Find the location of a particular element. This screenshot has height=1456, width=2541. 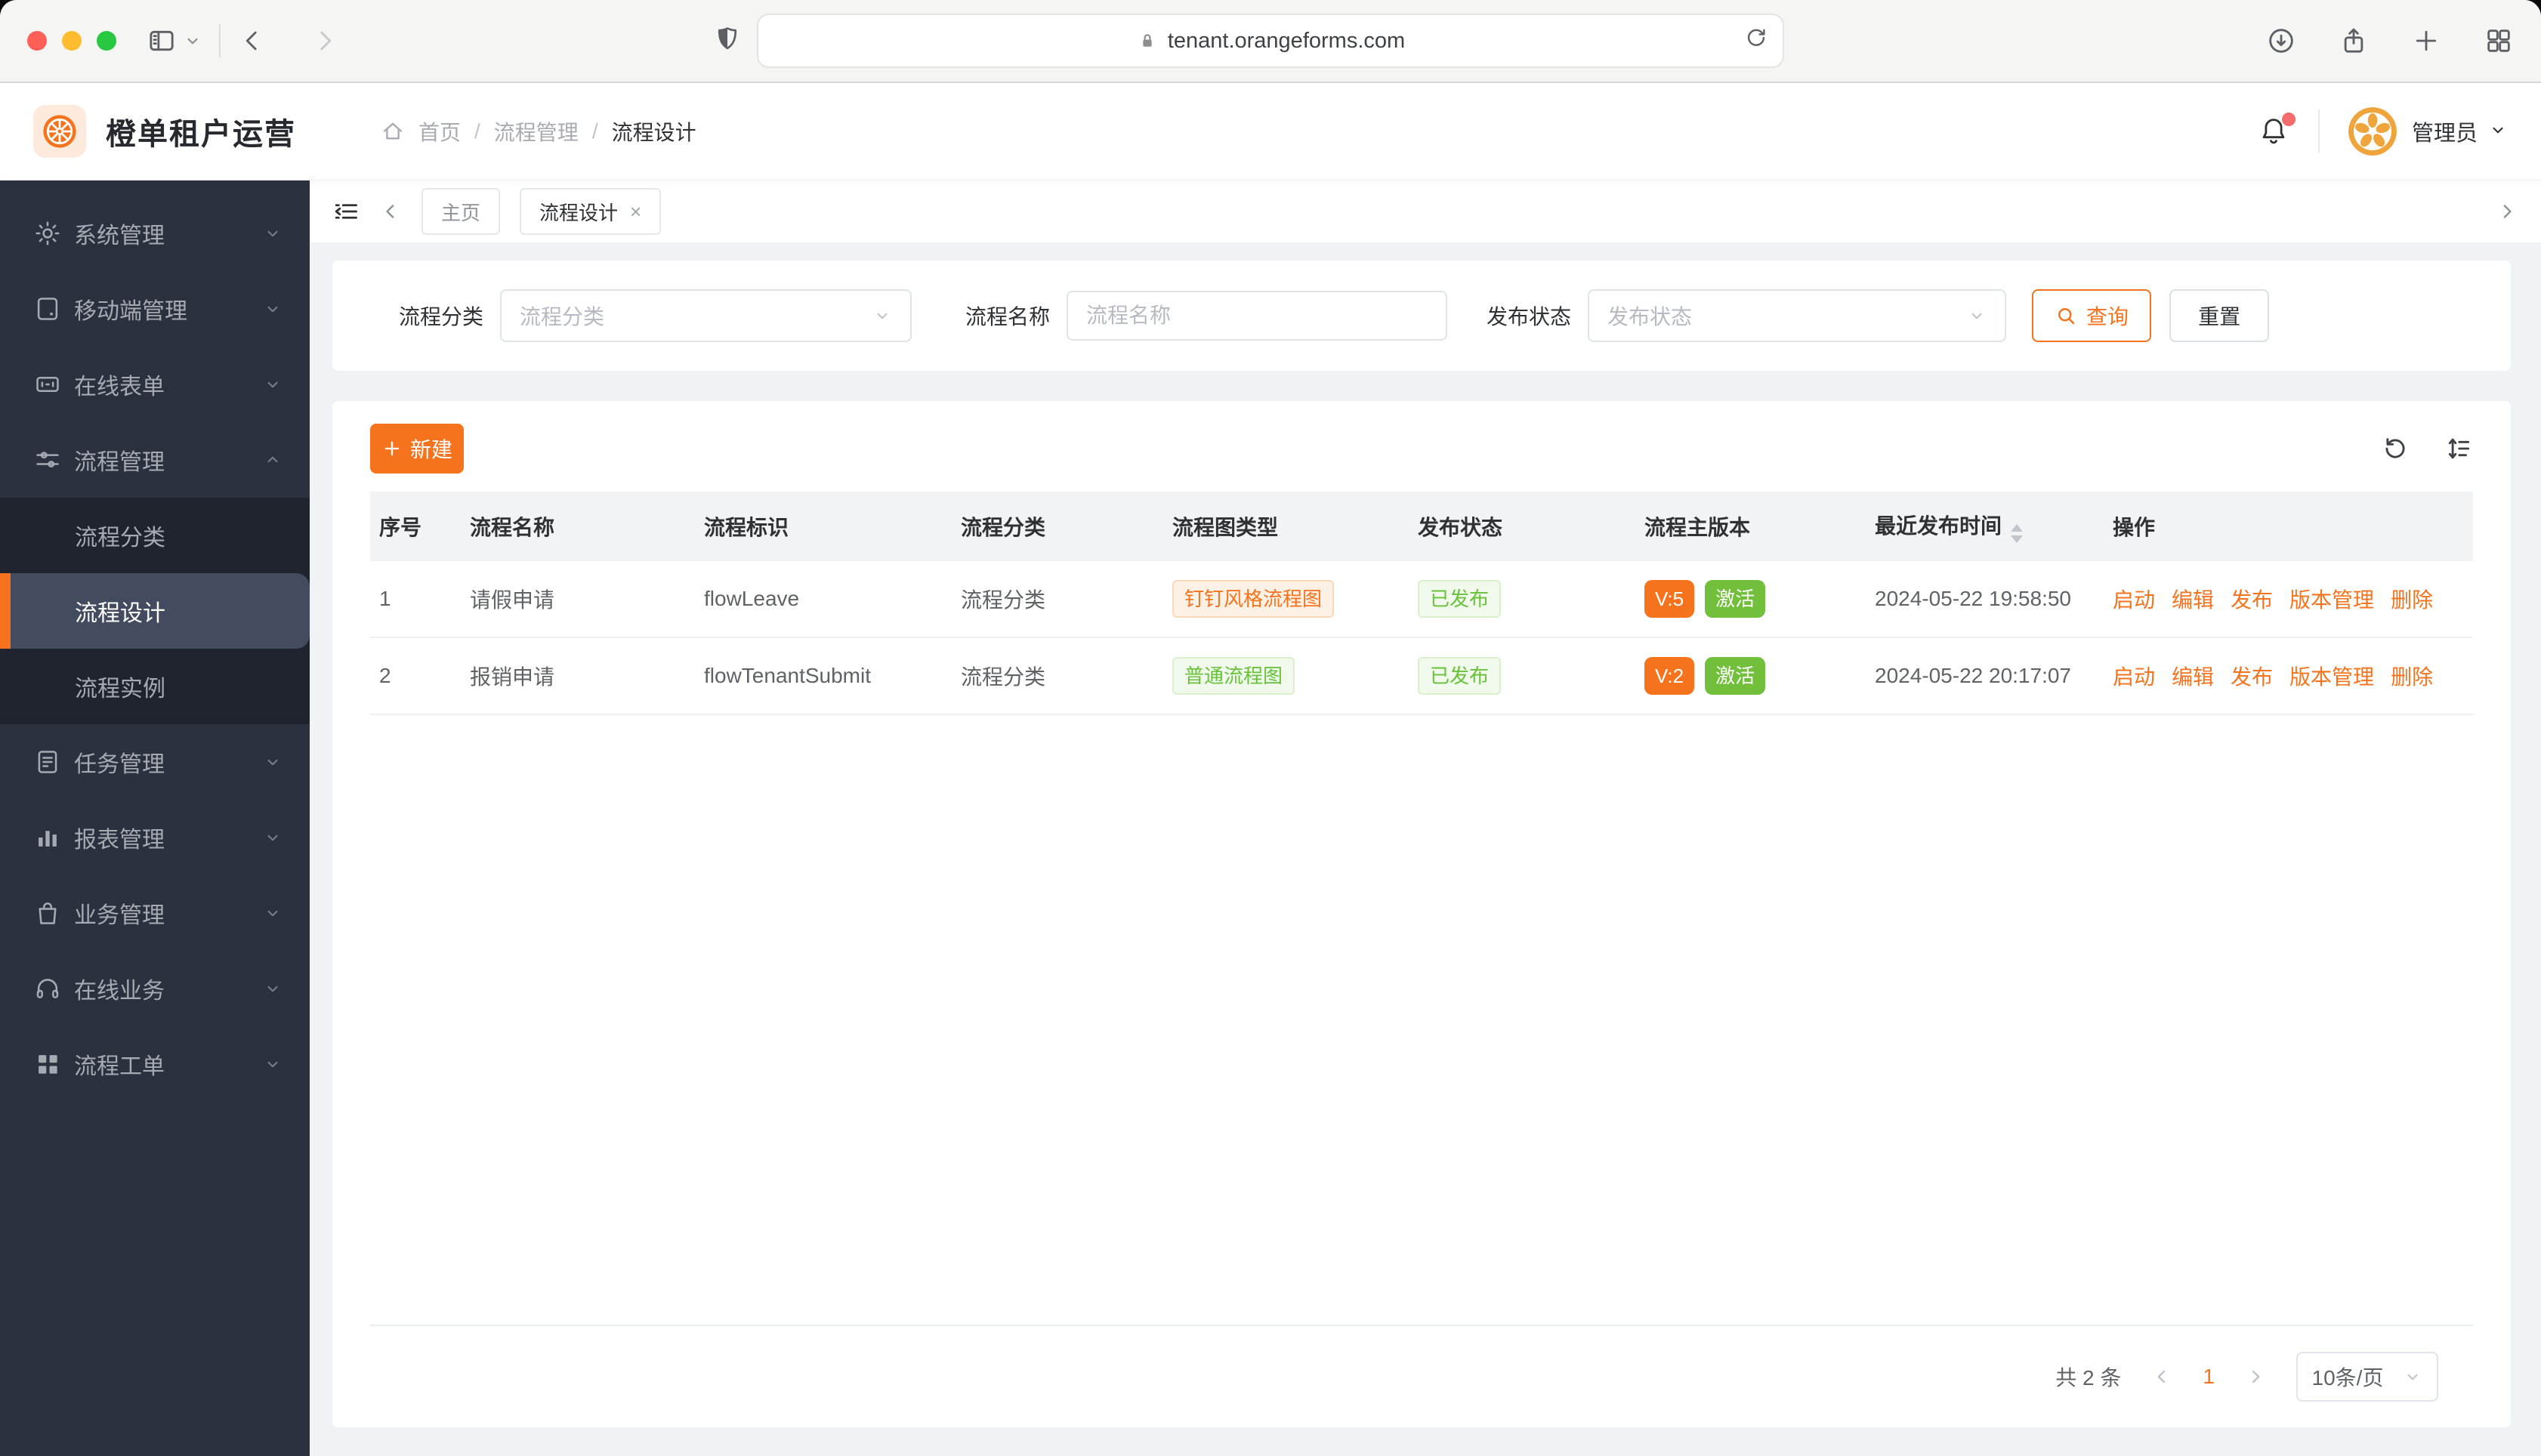

sidebar-item-online-business: 在线业务 is located at coordinates (155, 988).